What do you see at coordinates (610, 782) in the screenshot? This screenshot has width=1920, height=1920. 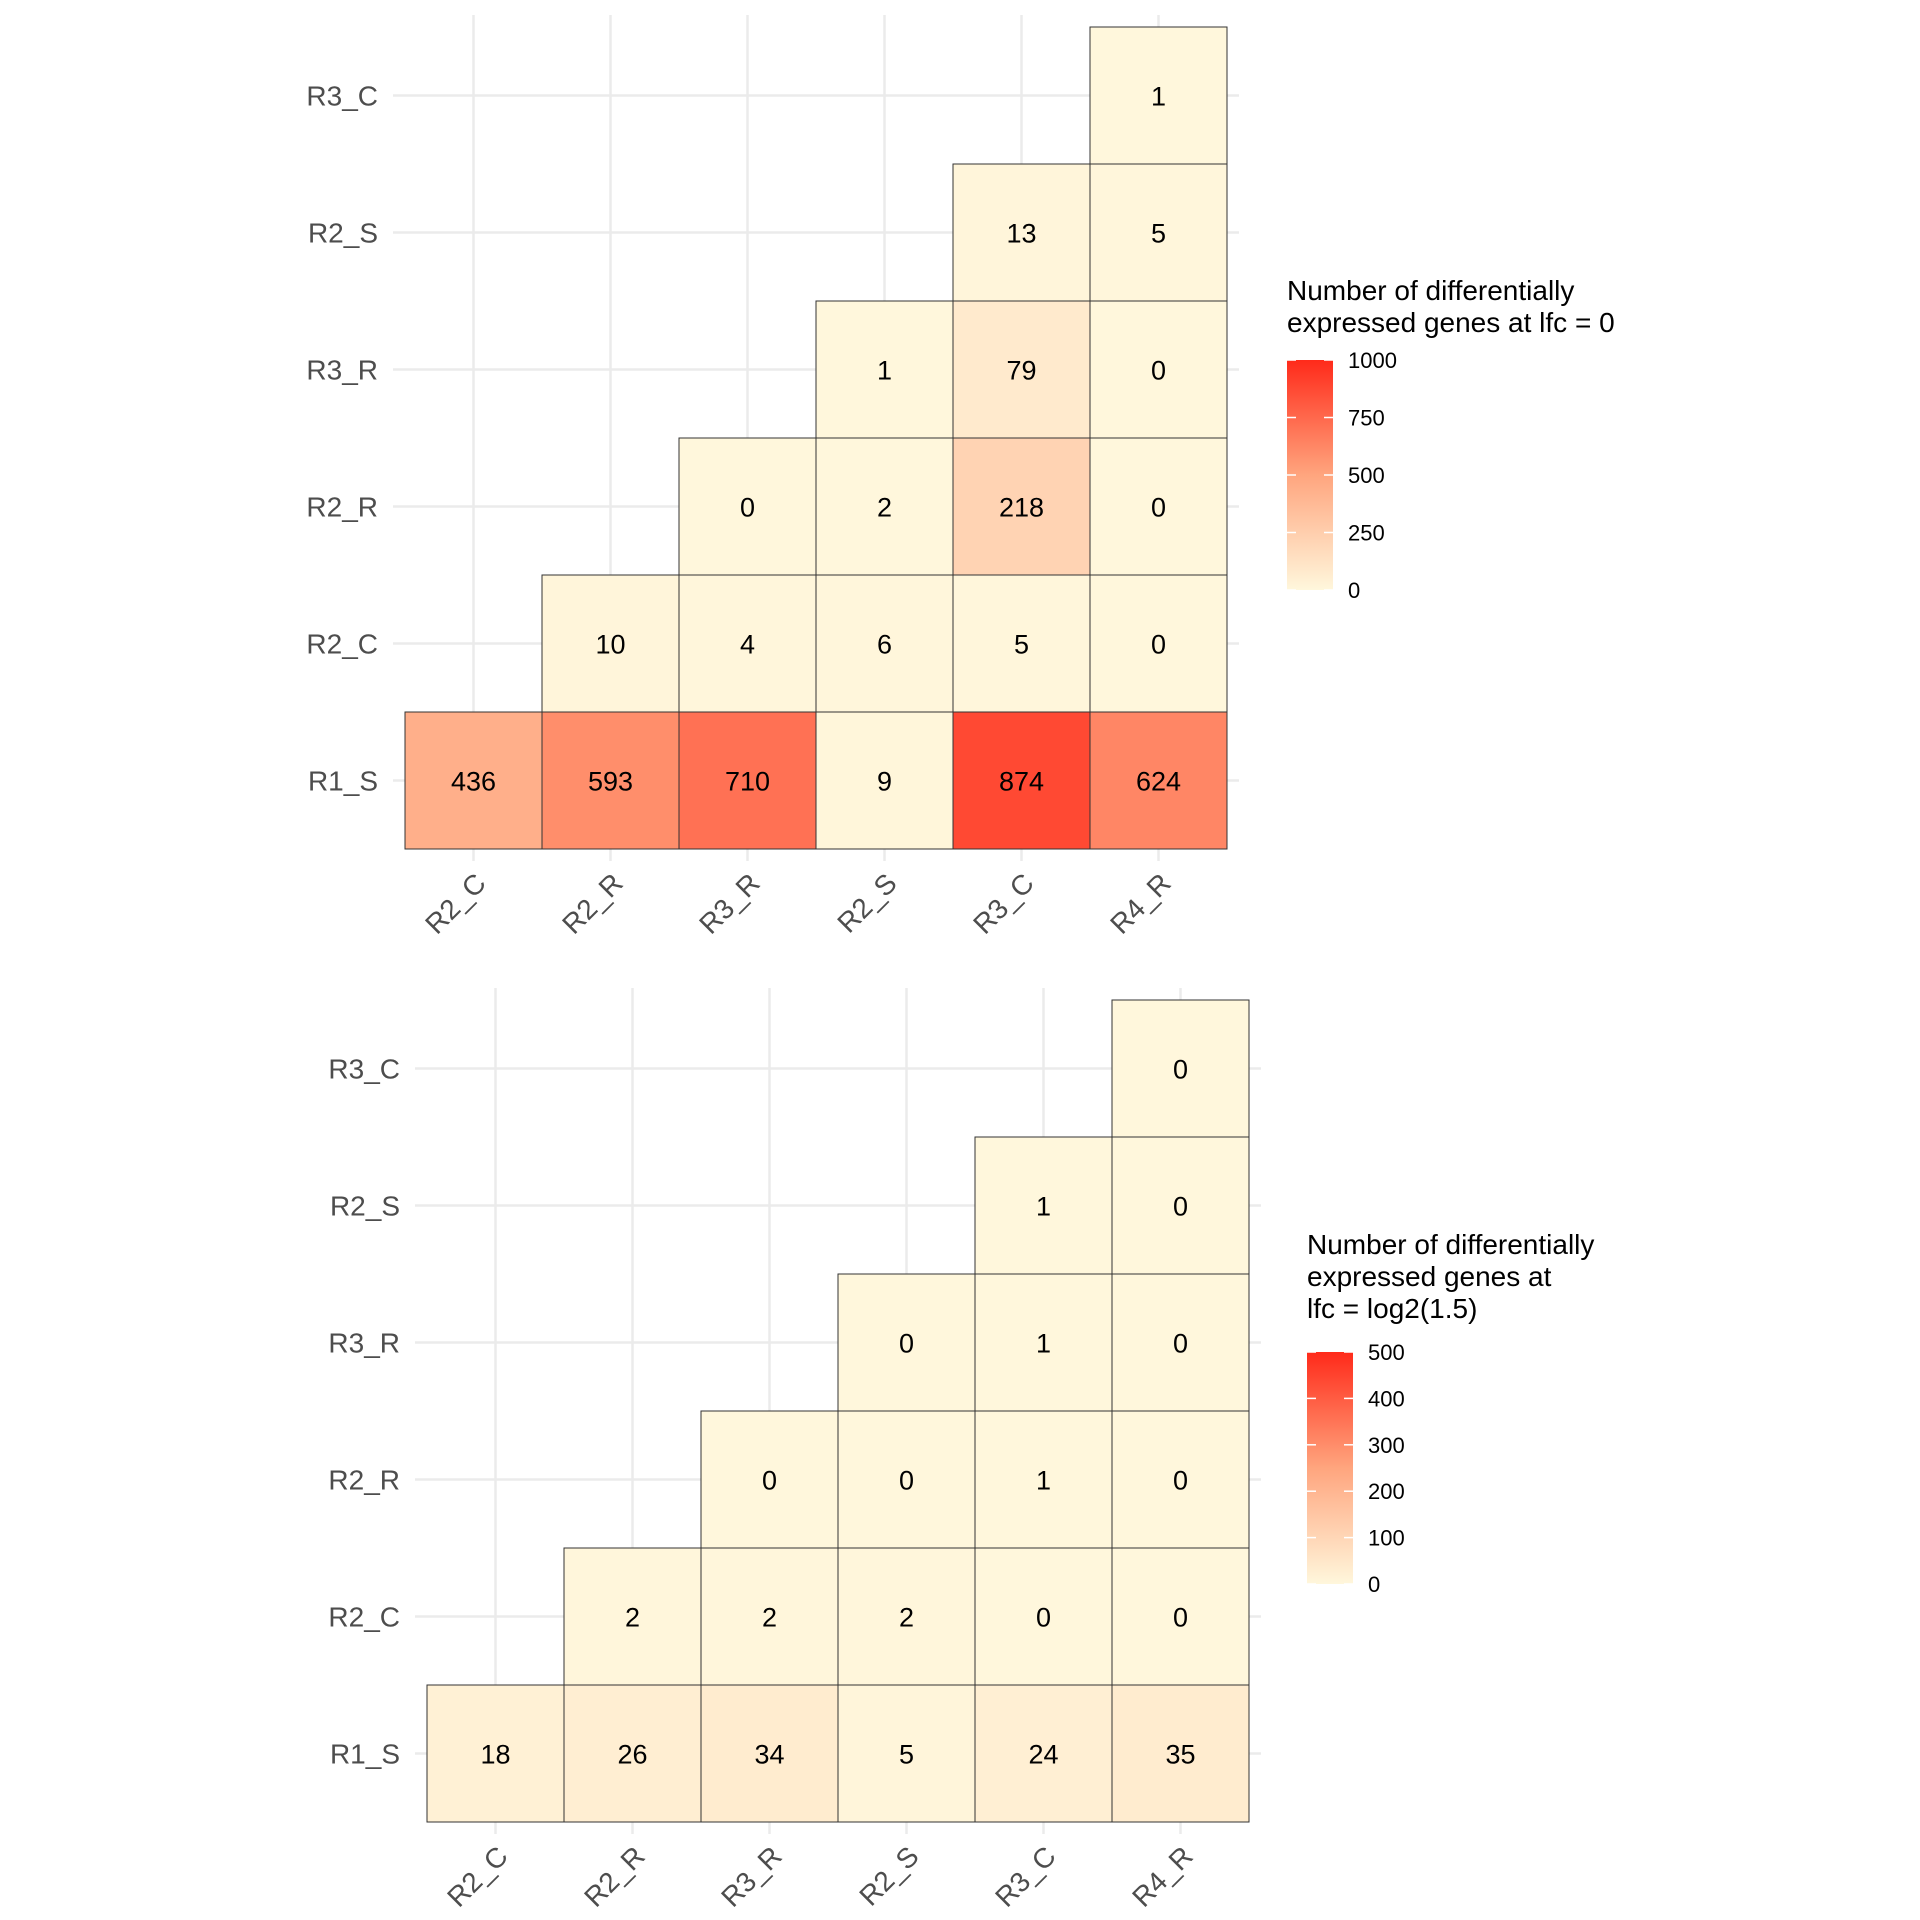 I see `cell-value-label: 593` at bounding box center [610, 782].